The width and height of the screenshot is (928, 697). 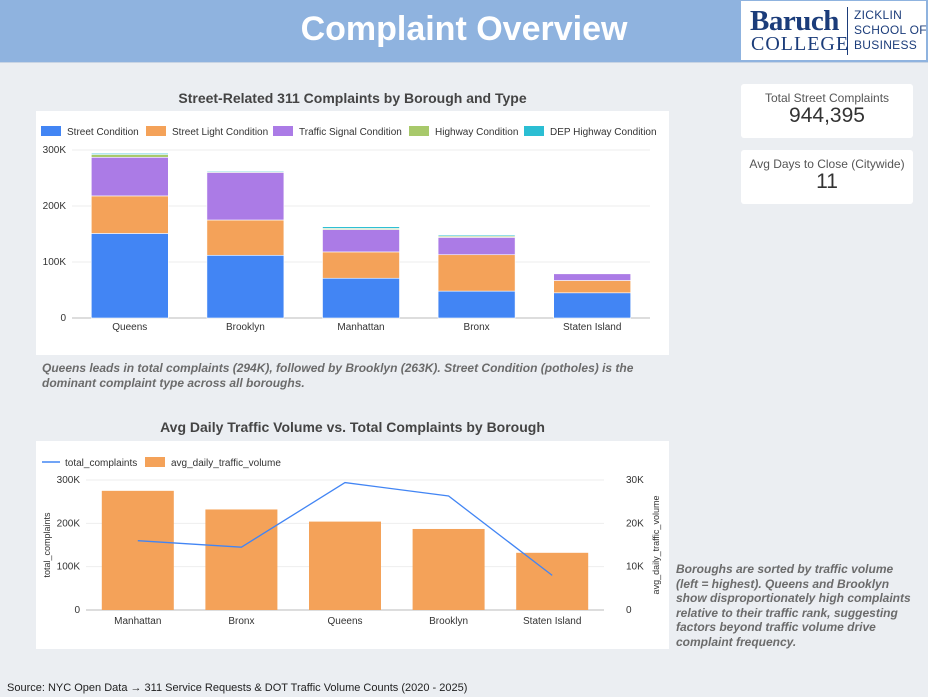 I want to click on y-left-tick-label: 100K, so click(x=69, y=567).